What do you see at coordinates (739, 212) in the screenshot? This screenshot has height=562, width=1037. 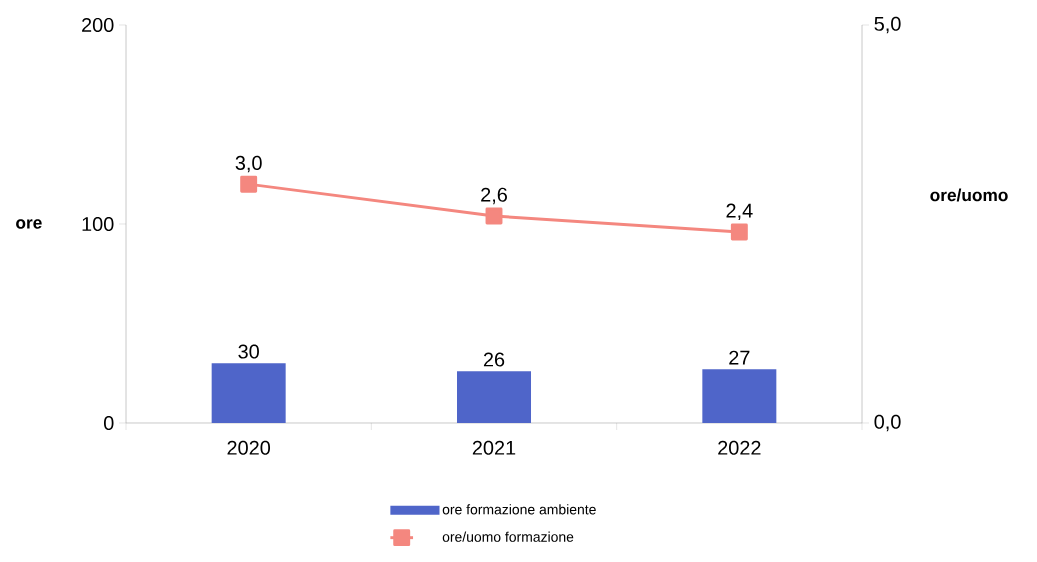 I see `data-label: 2,4` at bounding box center [739, 212].